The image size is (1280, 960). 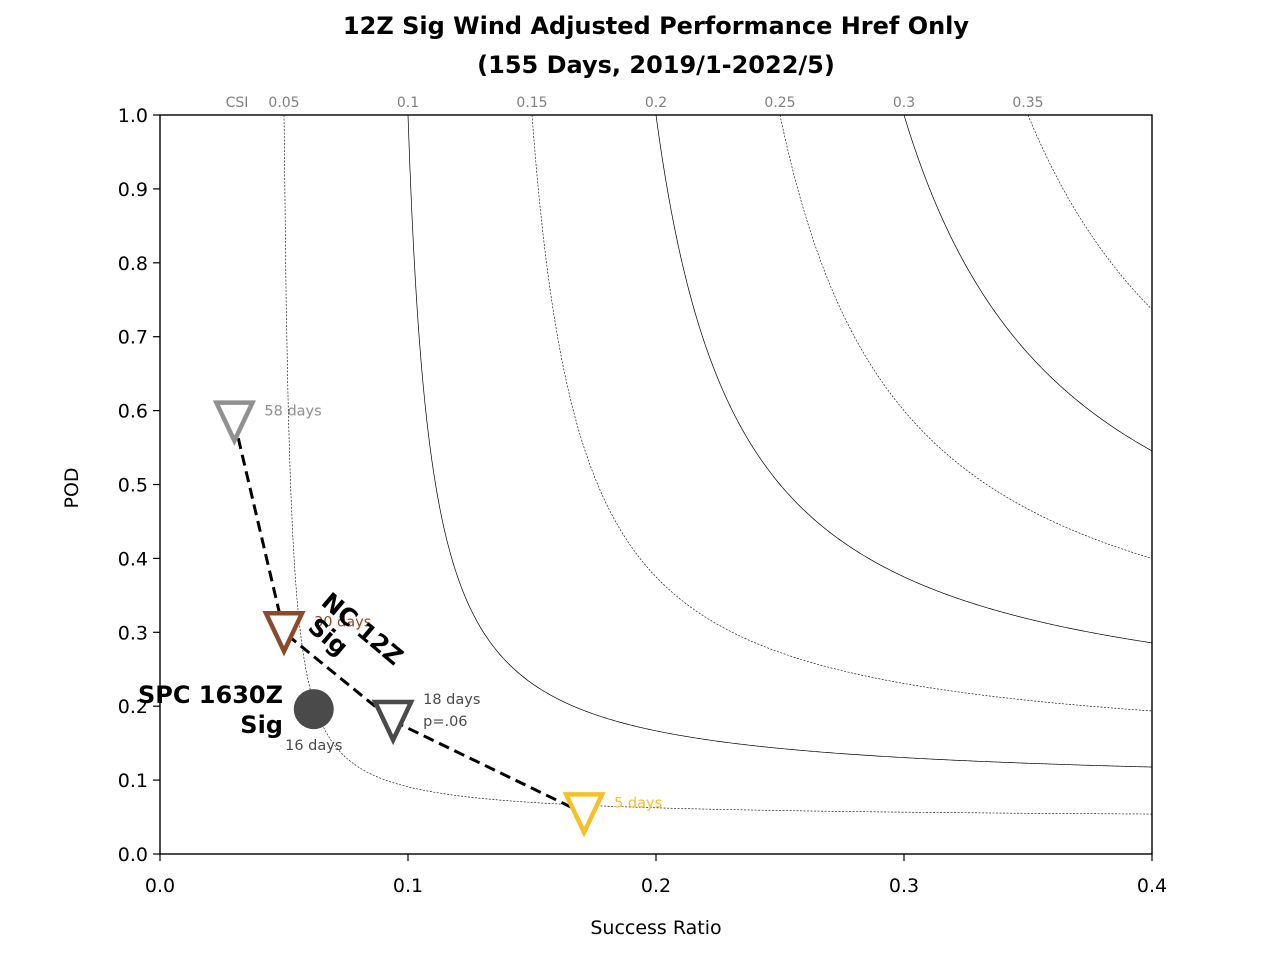 I want to click on series-lines, so click(x=408, y=618).